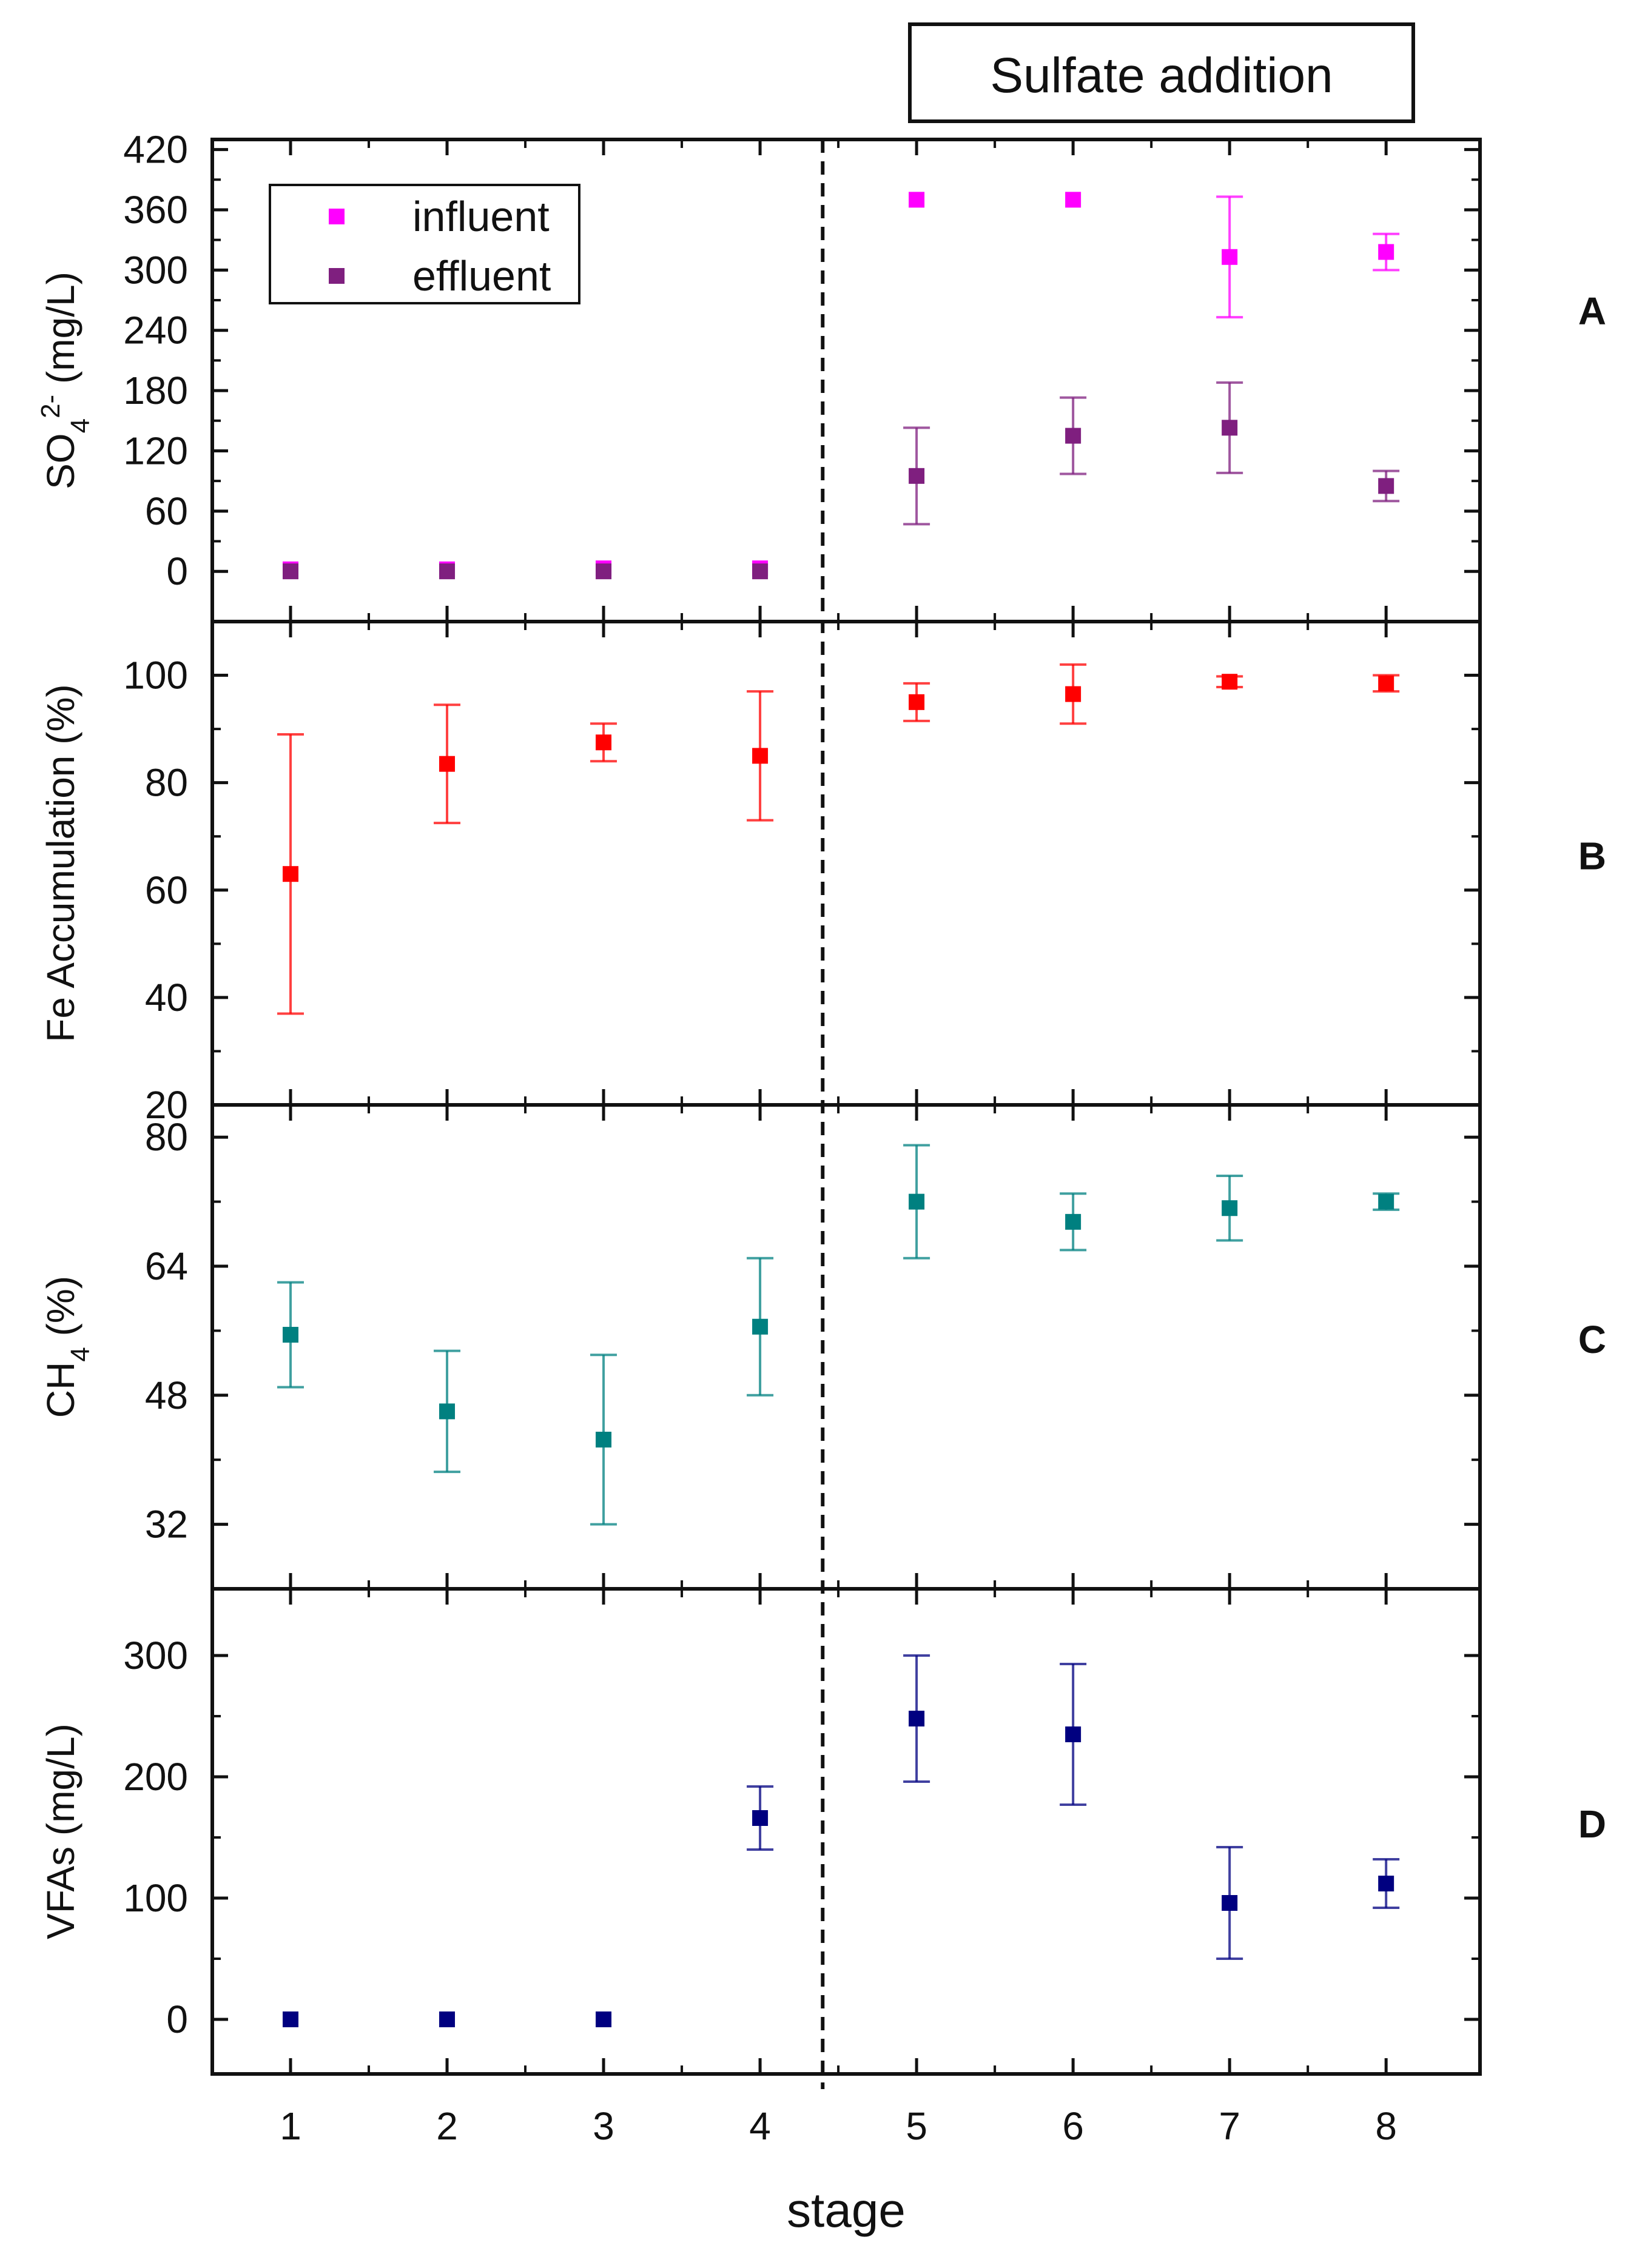  Describe the element at coordinates (842, 480) in the screenshot. I see `series-effluent` at that location.